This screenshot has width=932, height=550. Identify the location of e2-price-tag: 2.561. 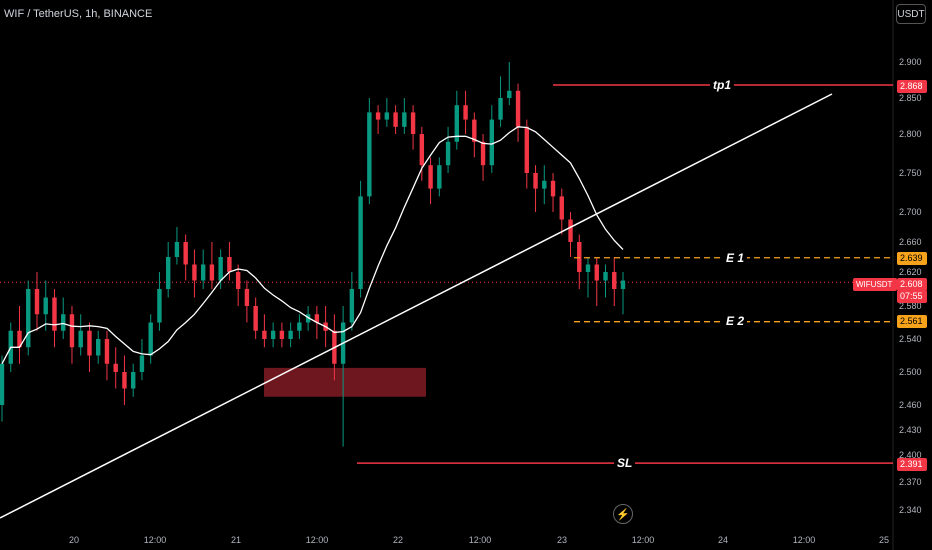
(912, 321).